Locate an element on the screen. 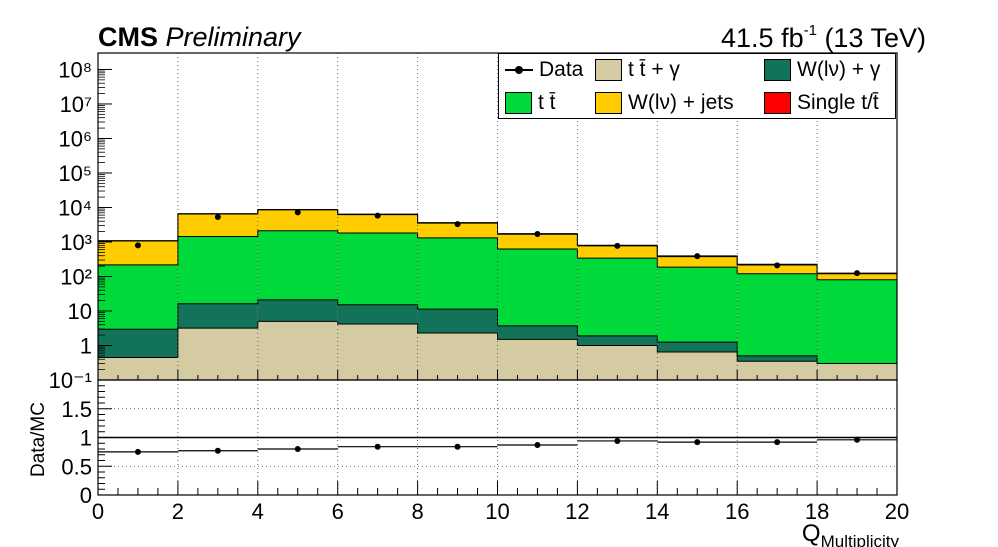 The image size is (998, 547). ratio-y-axis-title: Data/MC is located at coordinates (38, 439).